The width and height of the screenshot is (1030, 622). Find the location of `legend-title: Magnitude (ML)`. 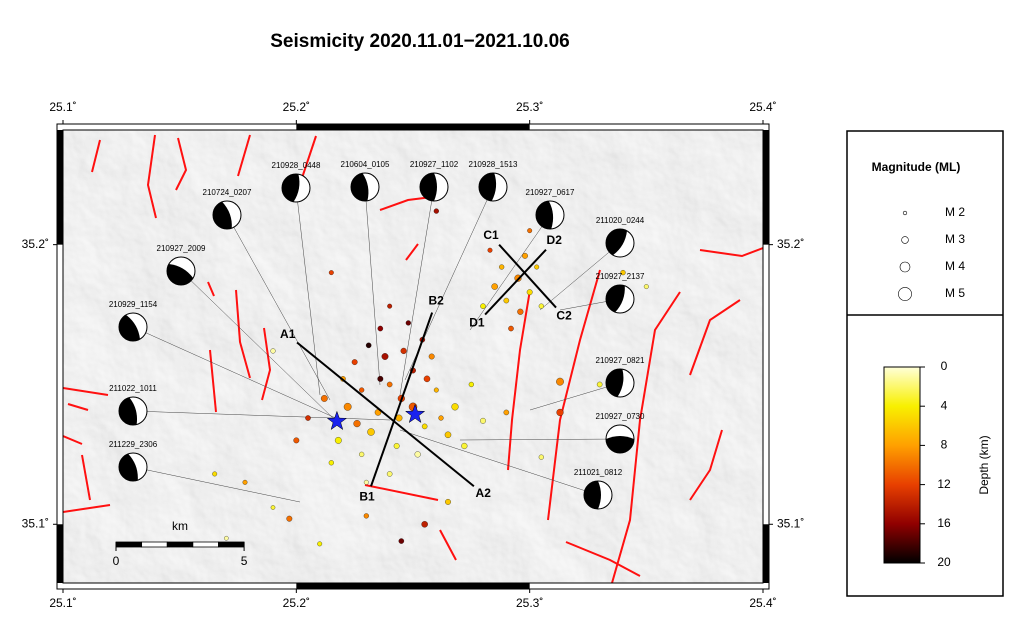

legend-title: Magnitude (ML) is located at coordinates (916, 167).